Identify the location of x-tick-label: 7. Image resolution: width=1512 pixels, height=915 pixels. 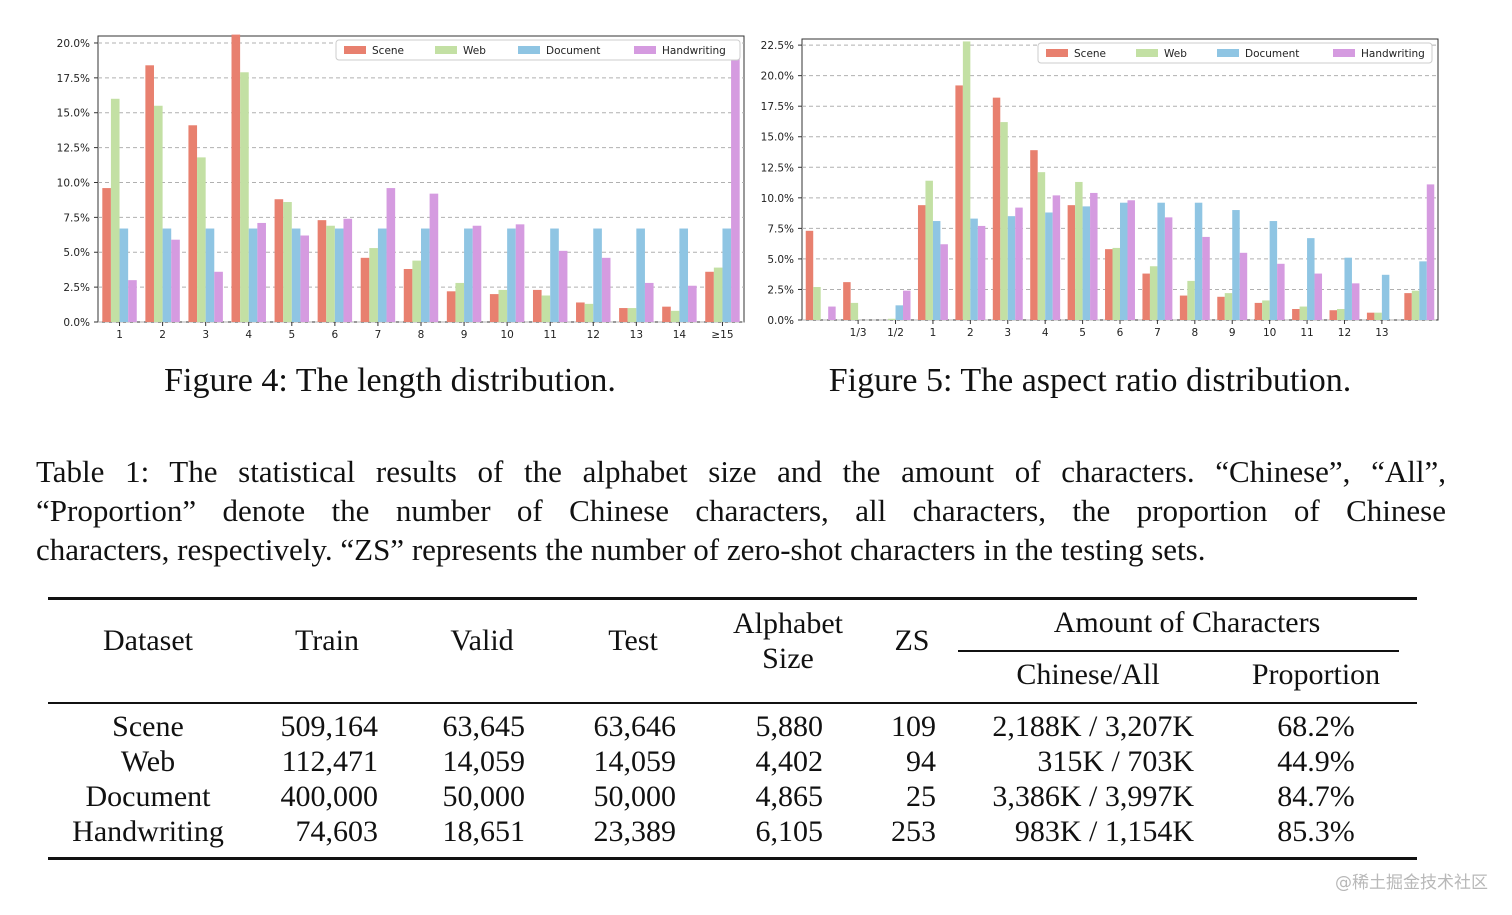
(1157, 333).